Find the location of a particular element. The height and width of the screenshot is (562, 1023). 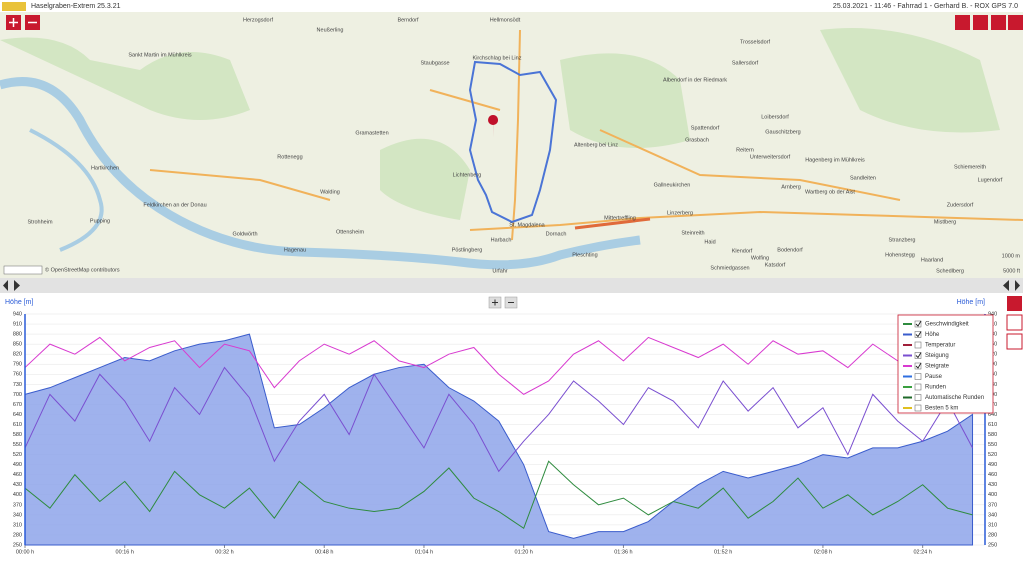

place-label: Spattendorf is located at coordinates (705, 128).